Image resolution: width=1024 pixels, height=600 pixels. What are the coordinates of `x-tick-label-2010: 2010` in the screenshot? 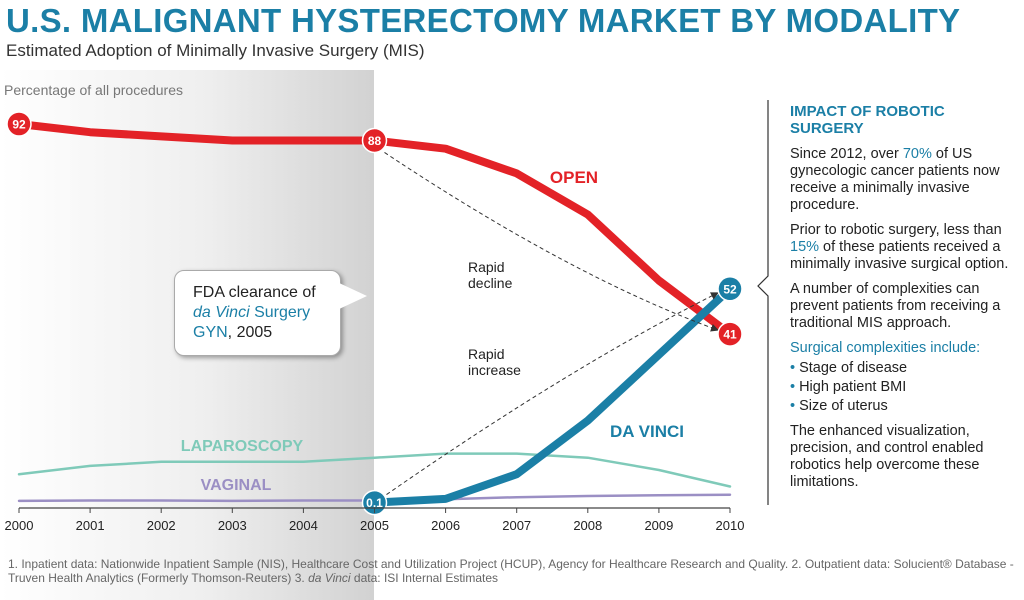 It's located at (730, 525).